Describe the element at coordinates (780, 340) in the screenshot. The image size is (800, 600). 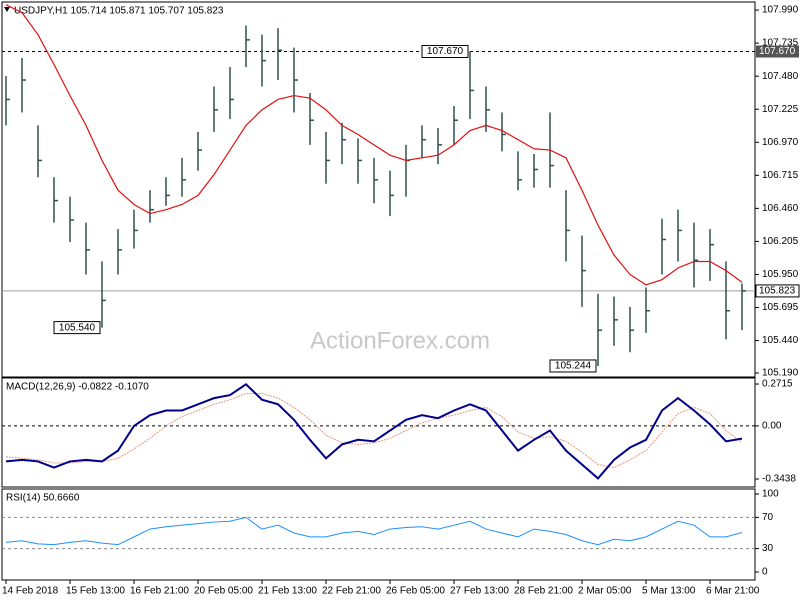
I see `y-tick-label: 105.440` at that location.